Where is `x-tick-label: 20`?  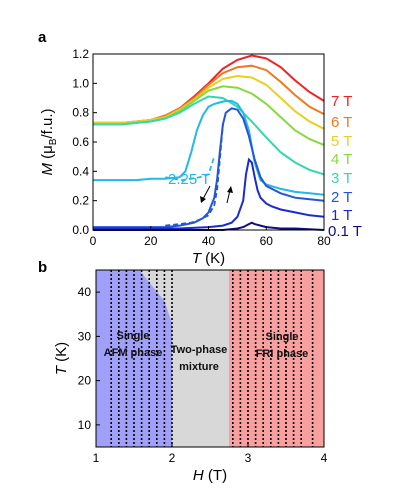
x-tick-label: 20 is located at coordinates (151, 241).